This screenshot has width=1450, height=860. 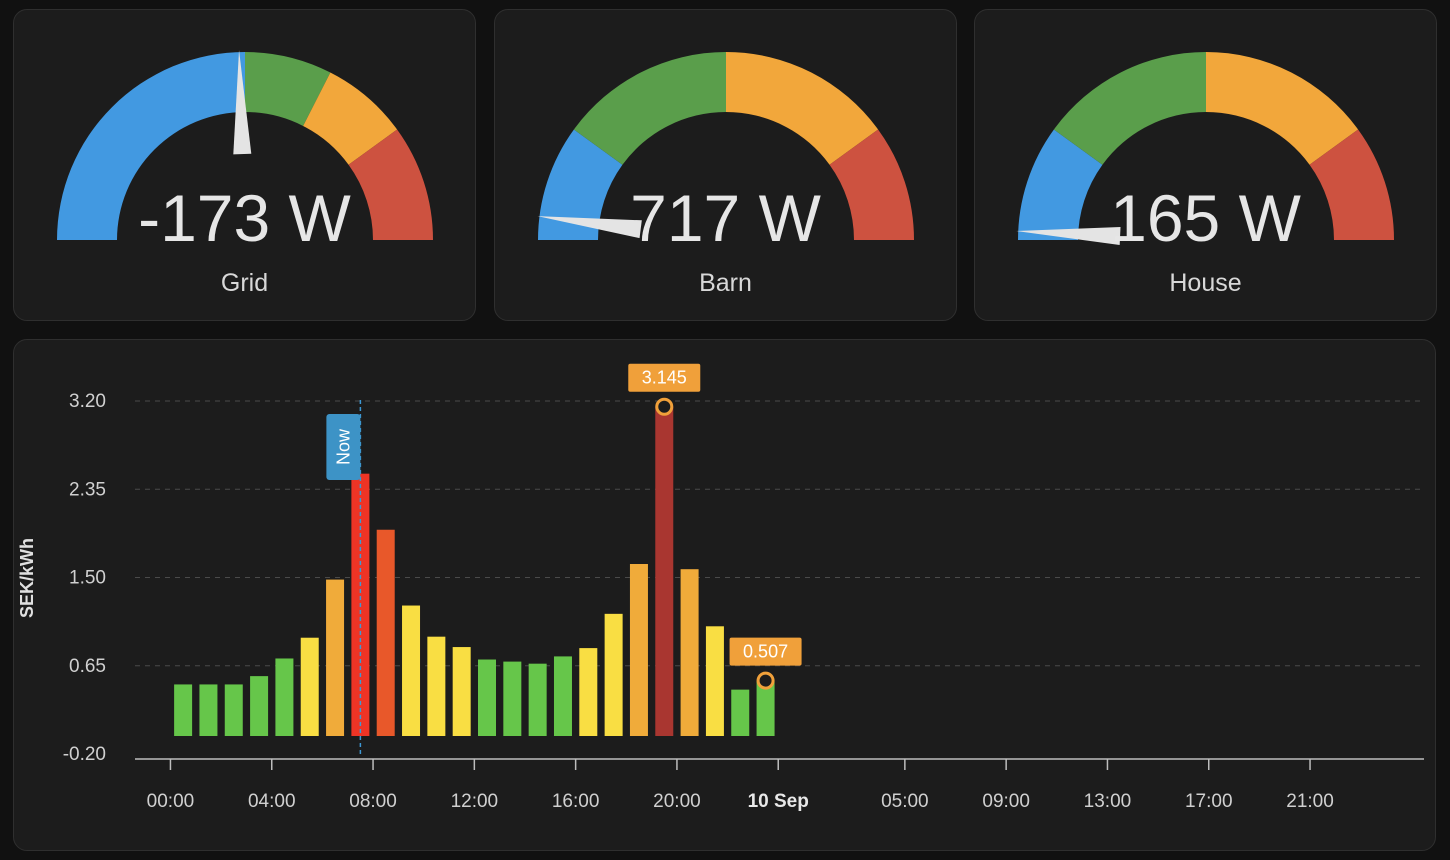 I want to click on y-tick-label: 3.20, so click(x=87, y=401).